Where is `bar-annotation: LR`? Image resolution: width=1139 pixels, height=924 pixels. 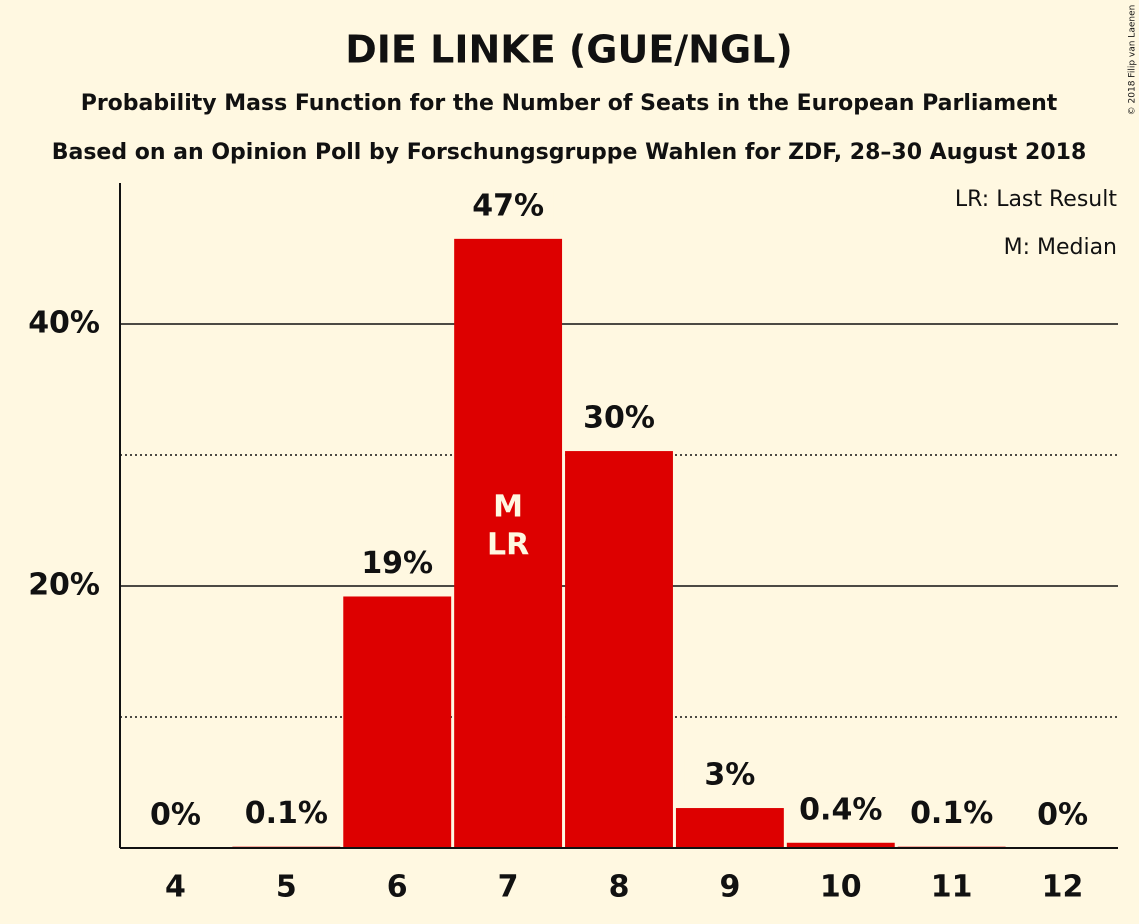
bar-annotation: LR is located at coordinates (508, 545).